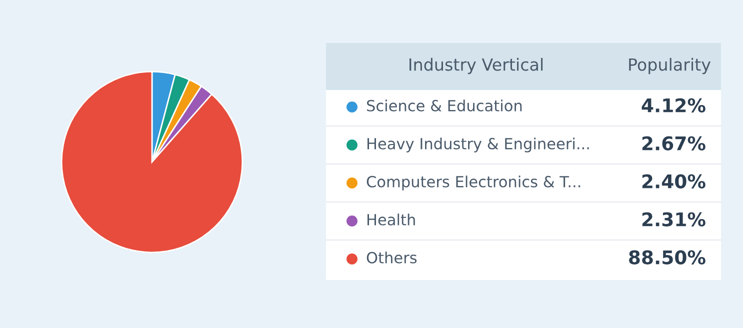 This screenshot has height=328, width=743. What do you see at coordinates (674, 181) in the screenshot?
I see `data-label: 2.40%` at bounding box center [674, 181].